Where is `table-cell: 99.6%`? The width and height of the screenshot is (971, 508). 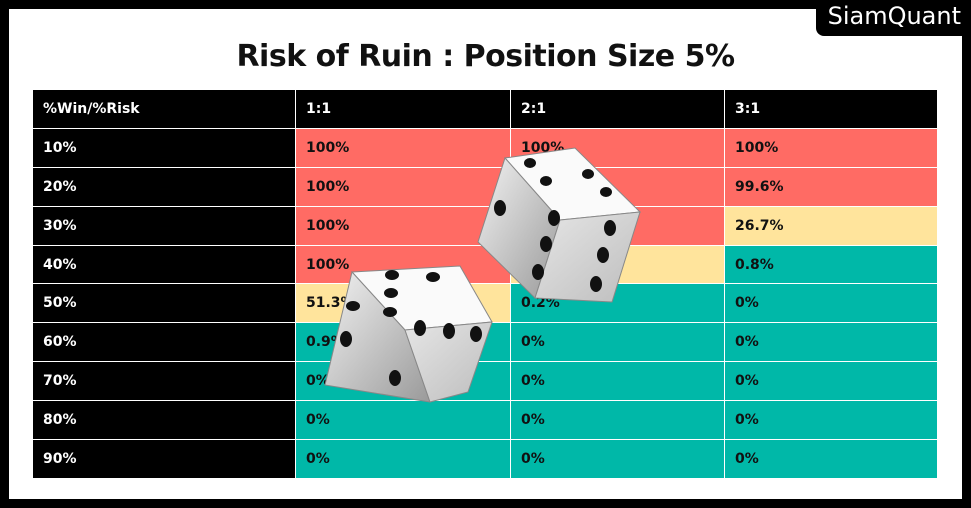 table-cell: 99.6% is located at coordinates (831, 187).